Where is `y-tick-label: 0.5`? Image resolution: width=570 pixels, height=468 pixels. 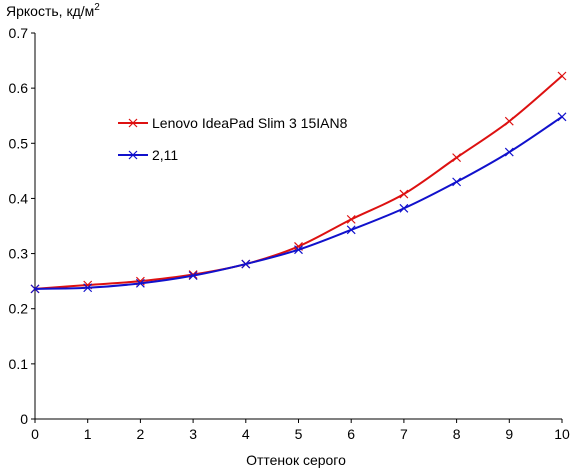
y-tick-label: 0.5 is located at coordinates (19, 143).